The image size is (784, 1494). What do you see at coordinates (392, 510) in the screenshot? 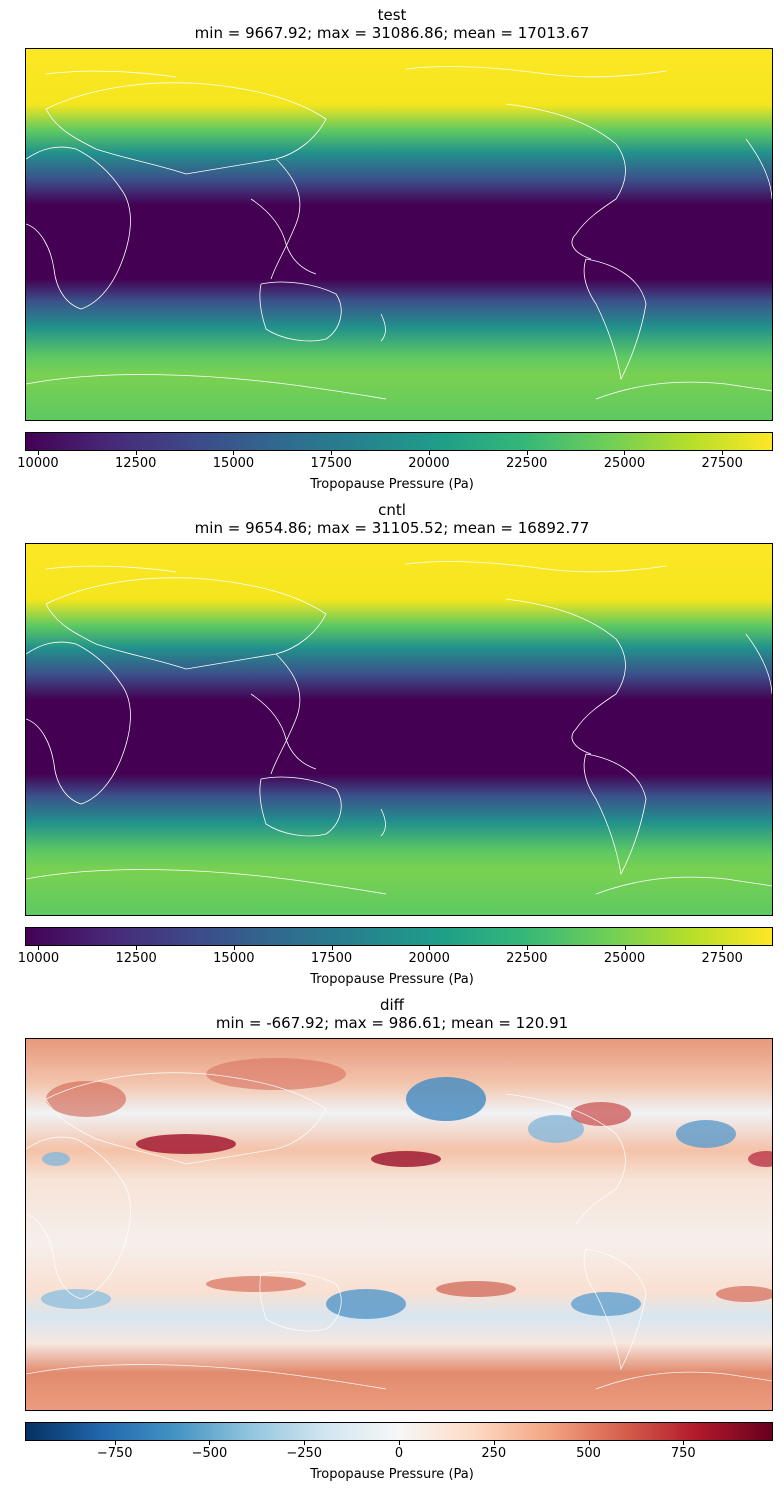
I see `panel-title: cntl` at bounding box center [392, 510].